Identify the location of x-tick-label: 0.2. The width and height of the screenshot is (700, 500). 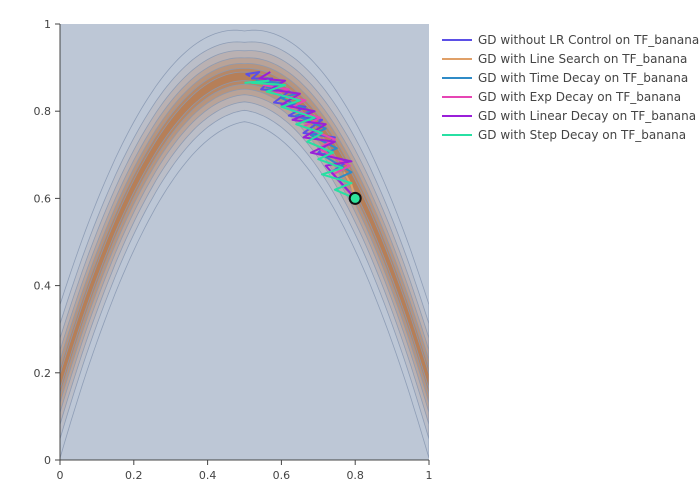
(134, 475).